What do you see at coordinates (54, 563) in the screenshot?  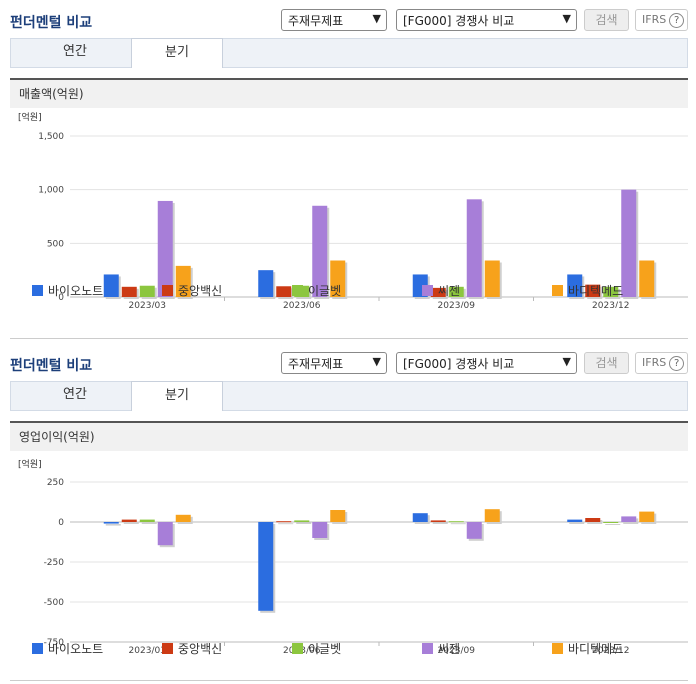 I see `y-tick-label: -250` at bounding box center [54, 563].